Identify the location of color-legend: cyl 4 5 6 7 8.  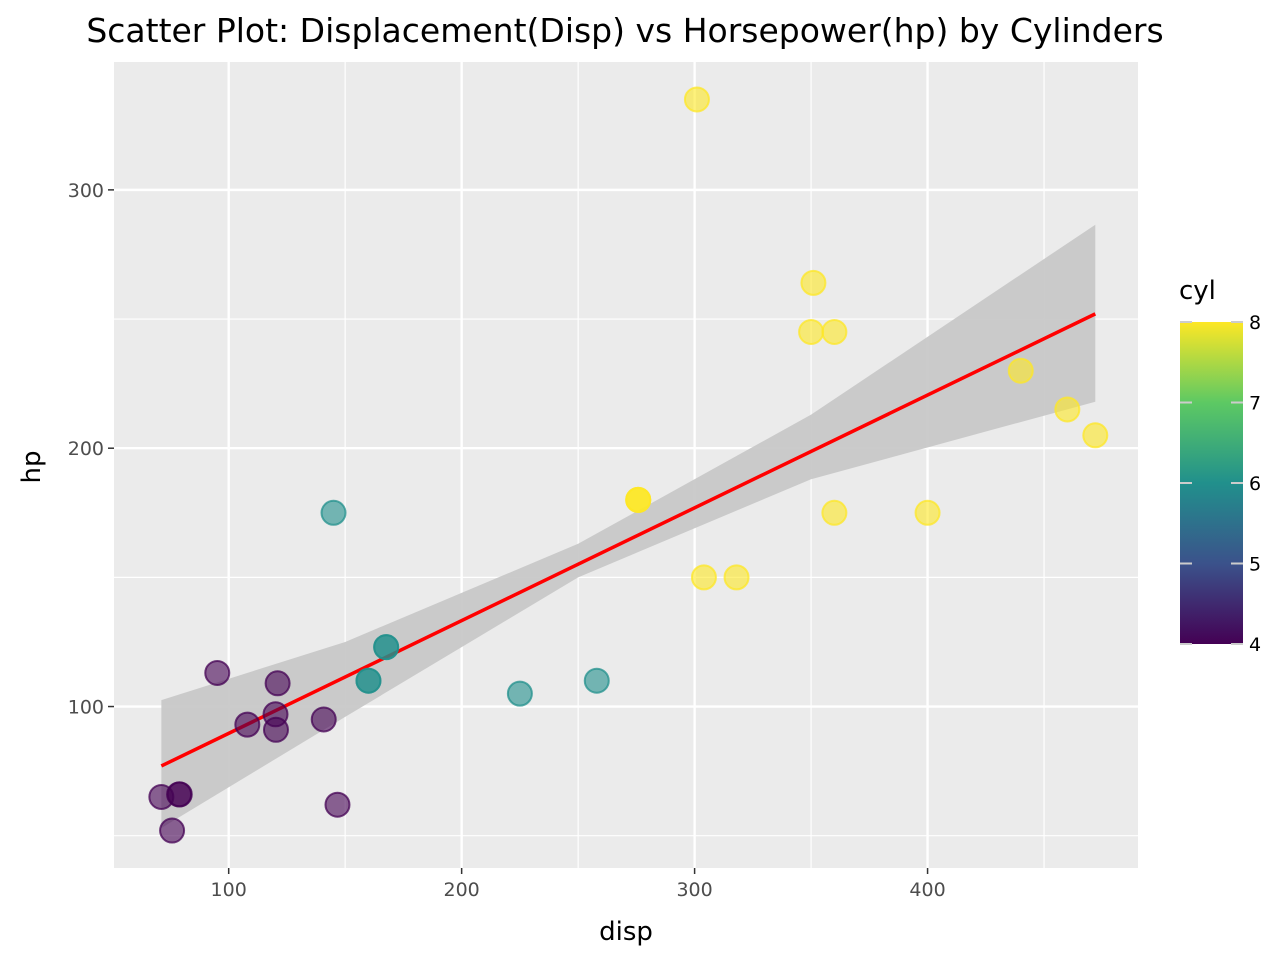
(1220, 466).